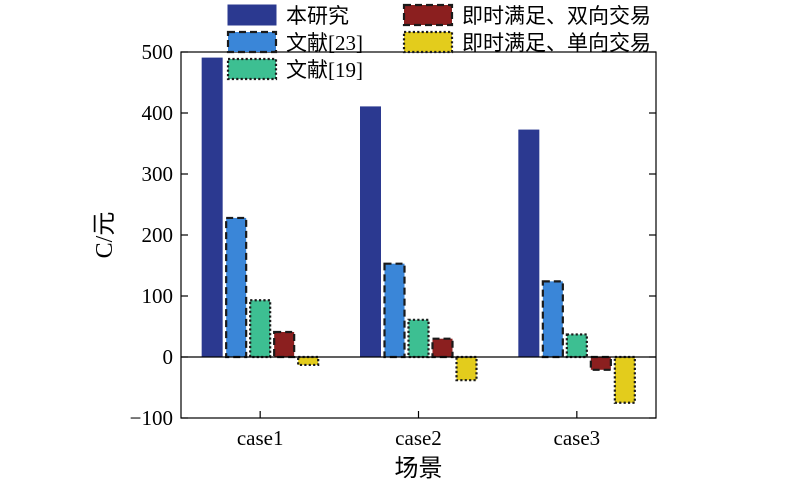  I want to click on x-axis-ticks: case1 case2 case3, so click(418, 430).